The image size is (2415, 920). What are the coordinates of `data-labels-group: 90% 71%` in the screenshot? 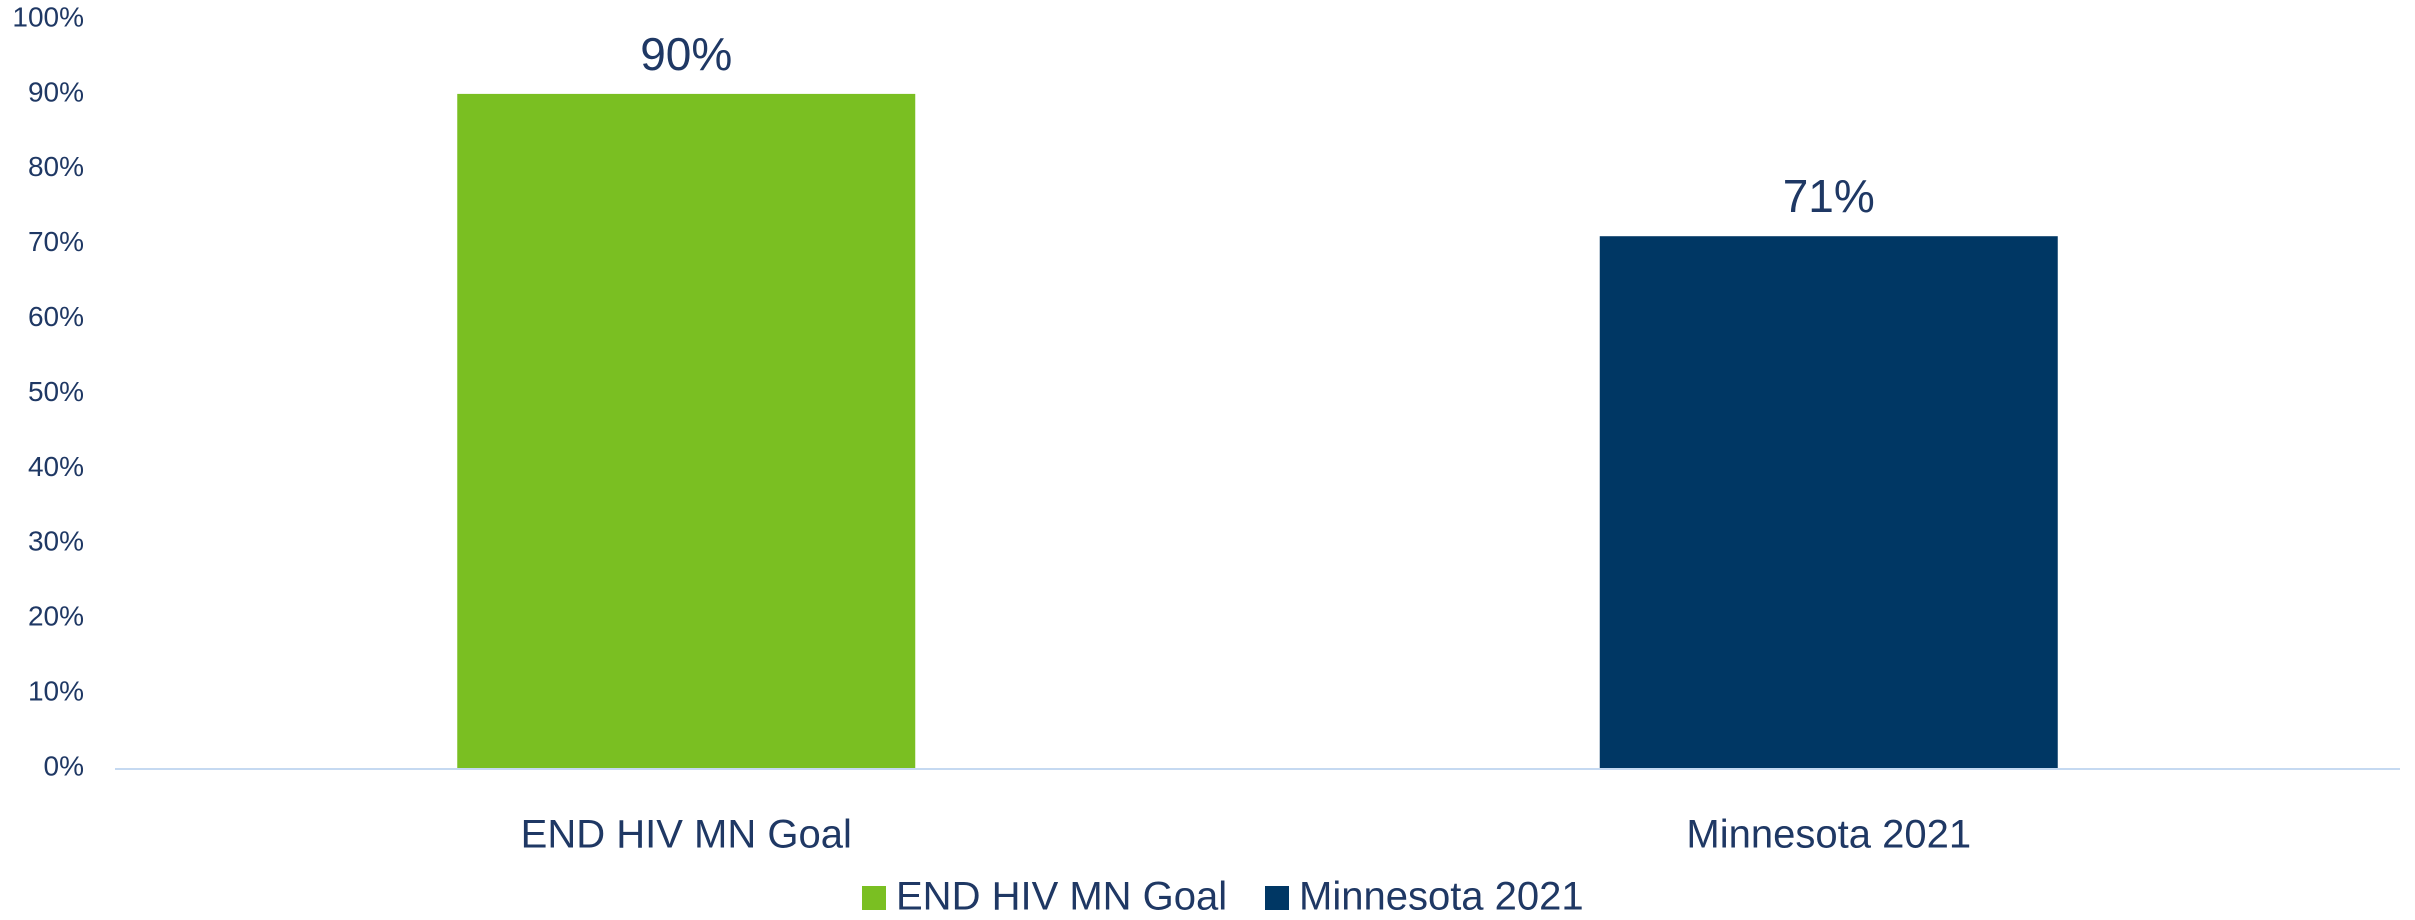 It's located at (1257, 125).